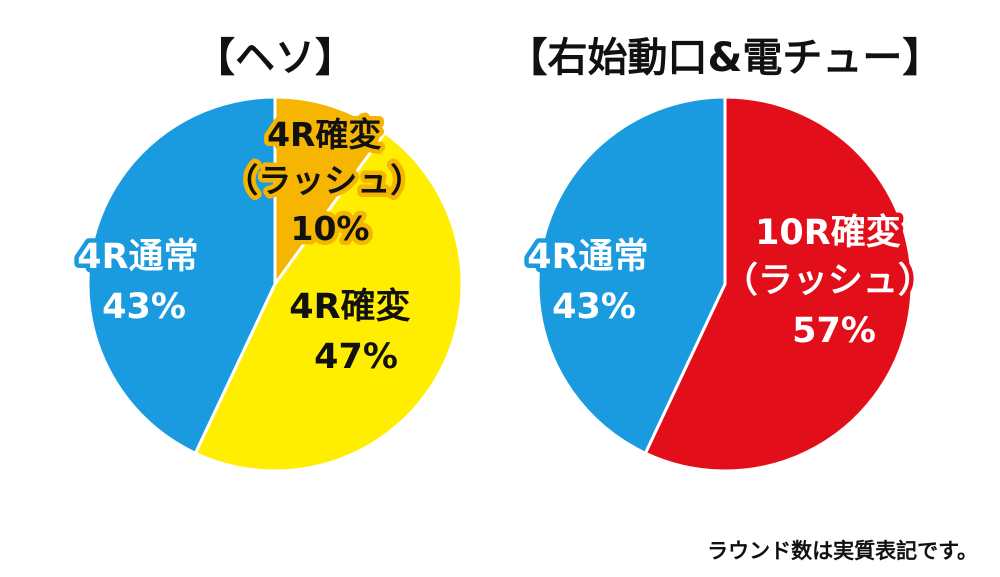 The image size is (1000, 577). What do you see at coordinates (356, 331) in the screenshot?
I see `slice-label-heso-kakuhen: 4R確変 47%` at bounding box center [356, 331].